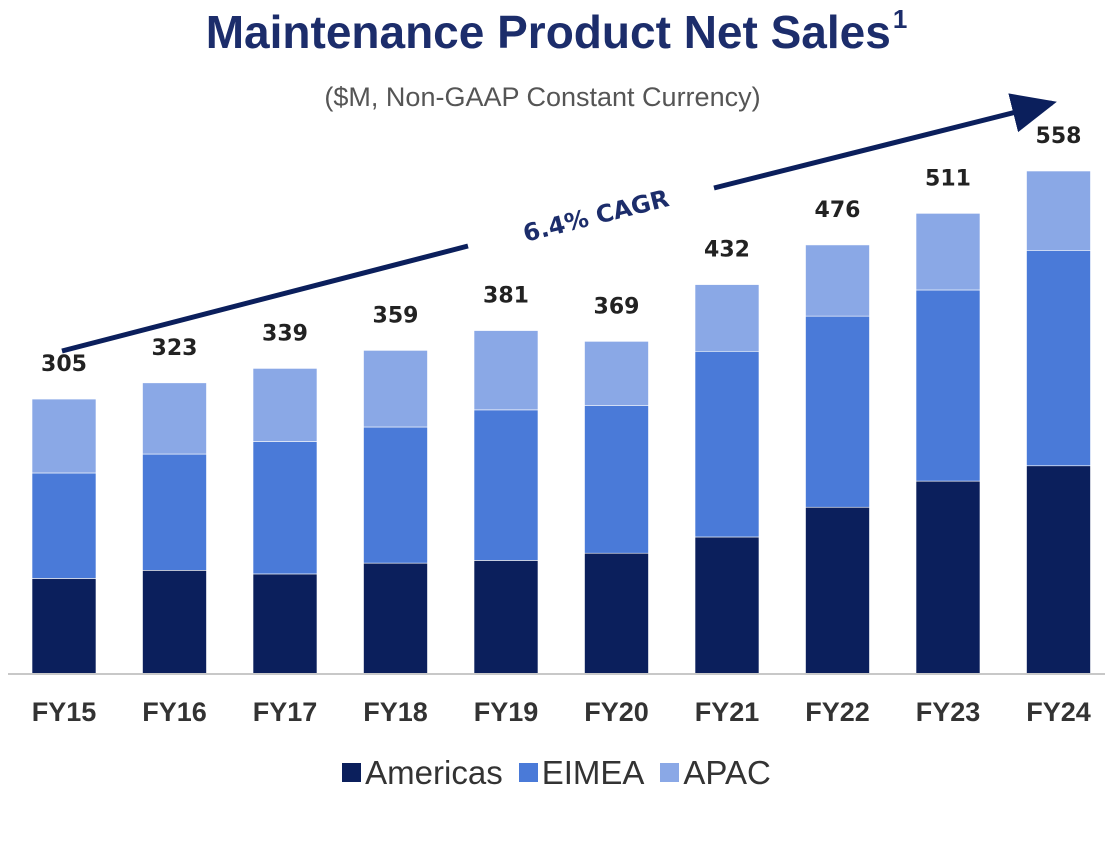 This screenshot has height=844, width=1113. What do you see at coordinates (395, 389) in the screenshot?
I see `bar-segment-apac-fy18` at bounding box center [395, 389].